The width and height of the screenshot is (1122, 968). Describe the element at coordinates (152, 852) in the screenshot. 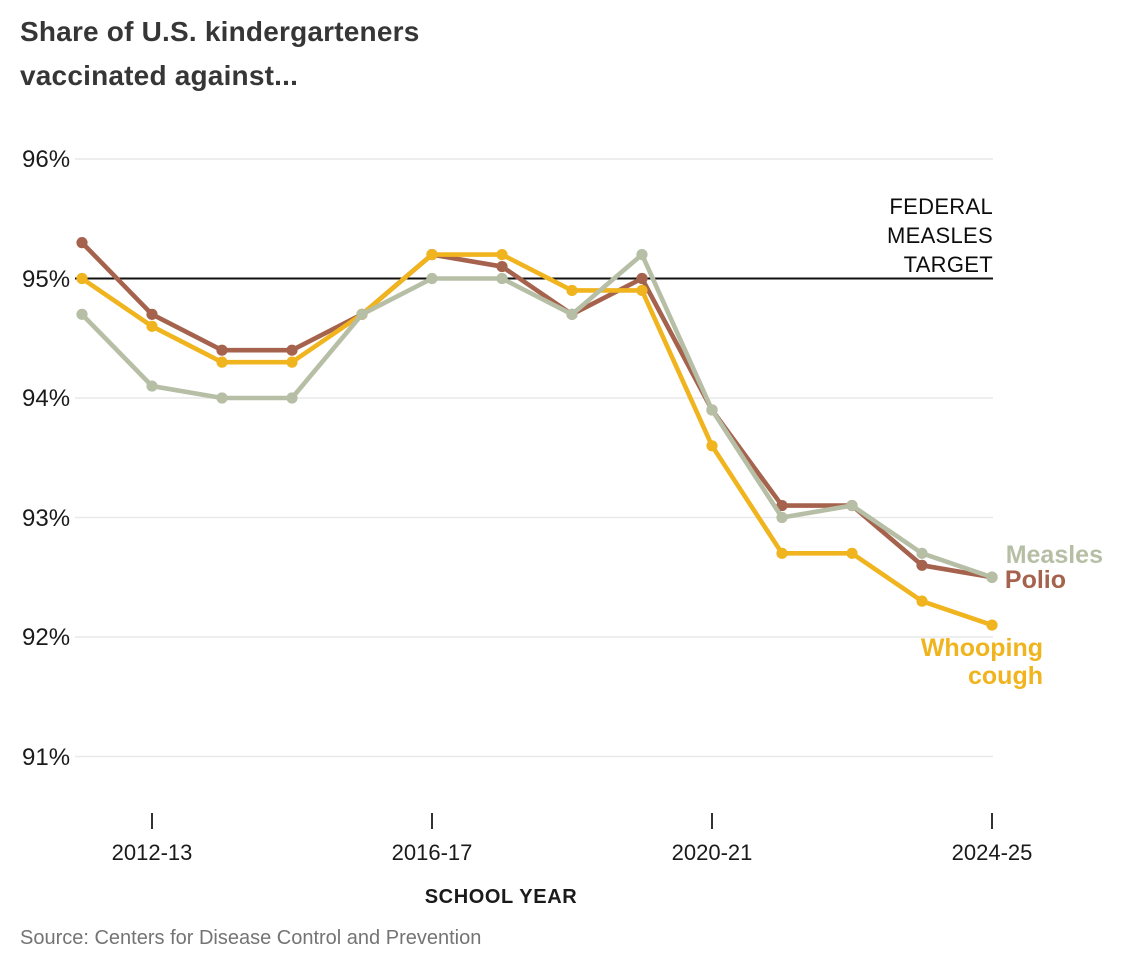

I see `x-axis-label-2012-13: 2012-13` at that location.